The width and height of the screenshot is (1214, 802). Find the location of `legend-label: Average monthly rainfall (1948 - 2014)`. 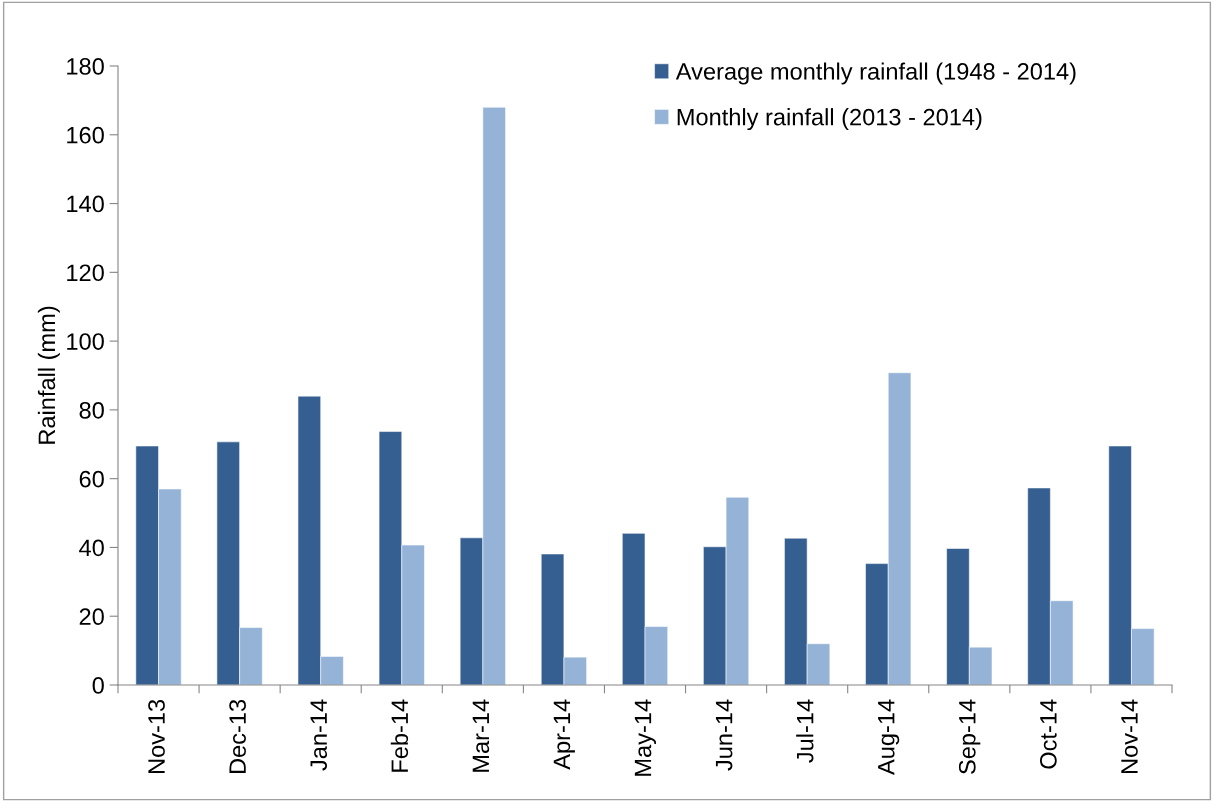

legend-label: Average monthly rainfall (1948 - 2014) is located at coordinates (875, 73).